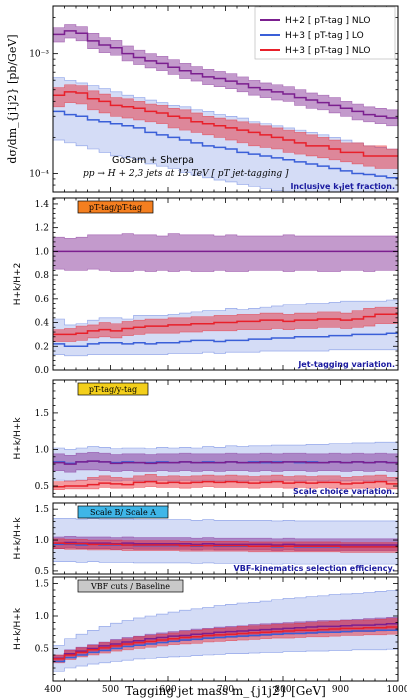 Image resolution: width=407 pixels, height=698 pixels. I want to click on y-tick-label-4: 1.5, so click(42, 585).